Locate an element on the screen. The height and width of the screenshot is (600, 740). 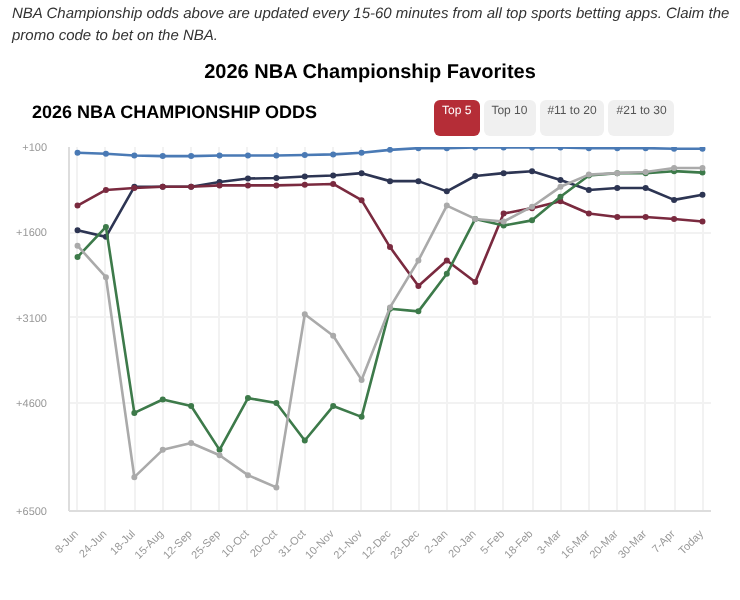
chart-subtitle: 2026 NBA CHAMPIONSHIP ODDS is located at coordinates (175, 113).